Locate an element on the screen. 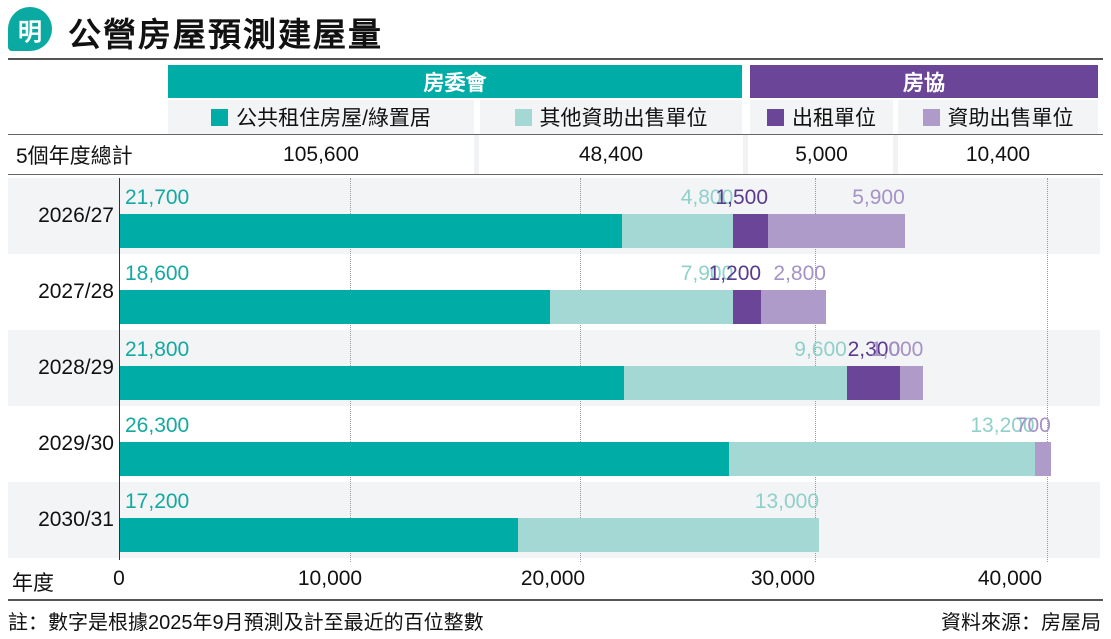 The height and width of the screenshot is (639, 1111). x-tick-label: 10,000 is located at coordinates (330, 578).